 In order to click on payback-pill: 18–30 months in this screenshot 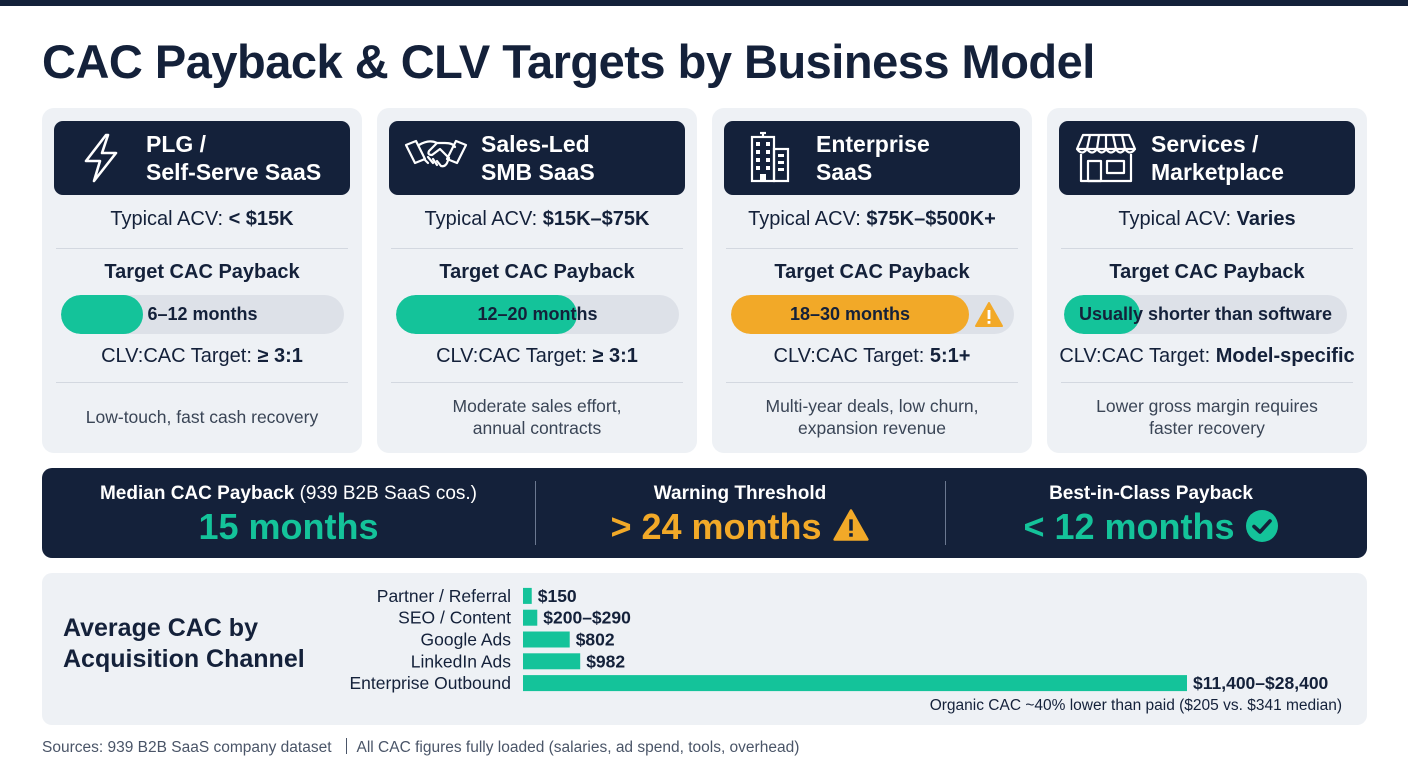, I will do `click(872, 314)`.